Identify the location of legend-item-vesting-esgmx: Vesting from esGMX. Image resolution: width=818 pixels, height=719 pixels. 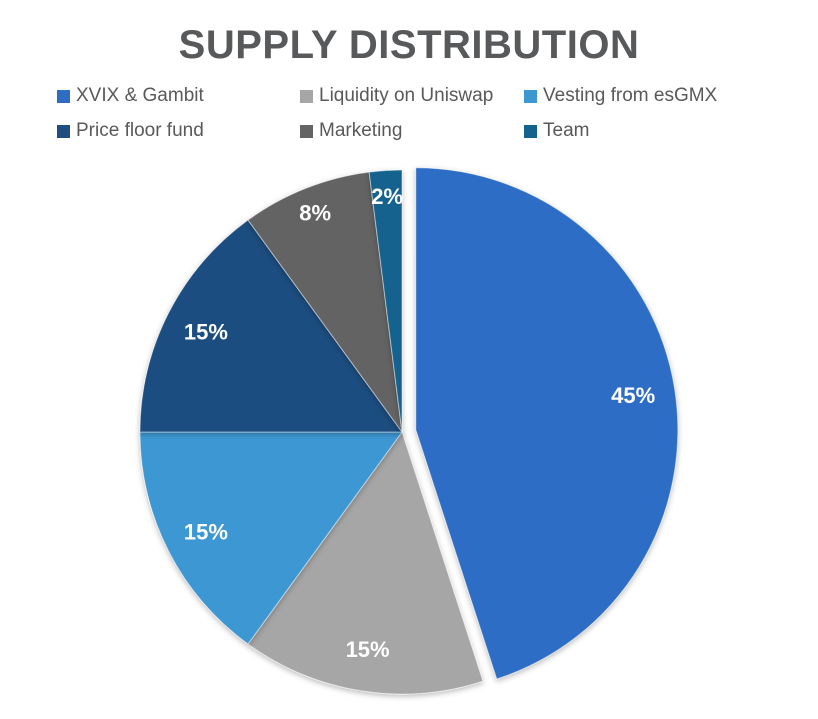
(650, 96).